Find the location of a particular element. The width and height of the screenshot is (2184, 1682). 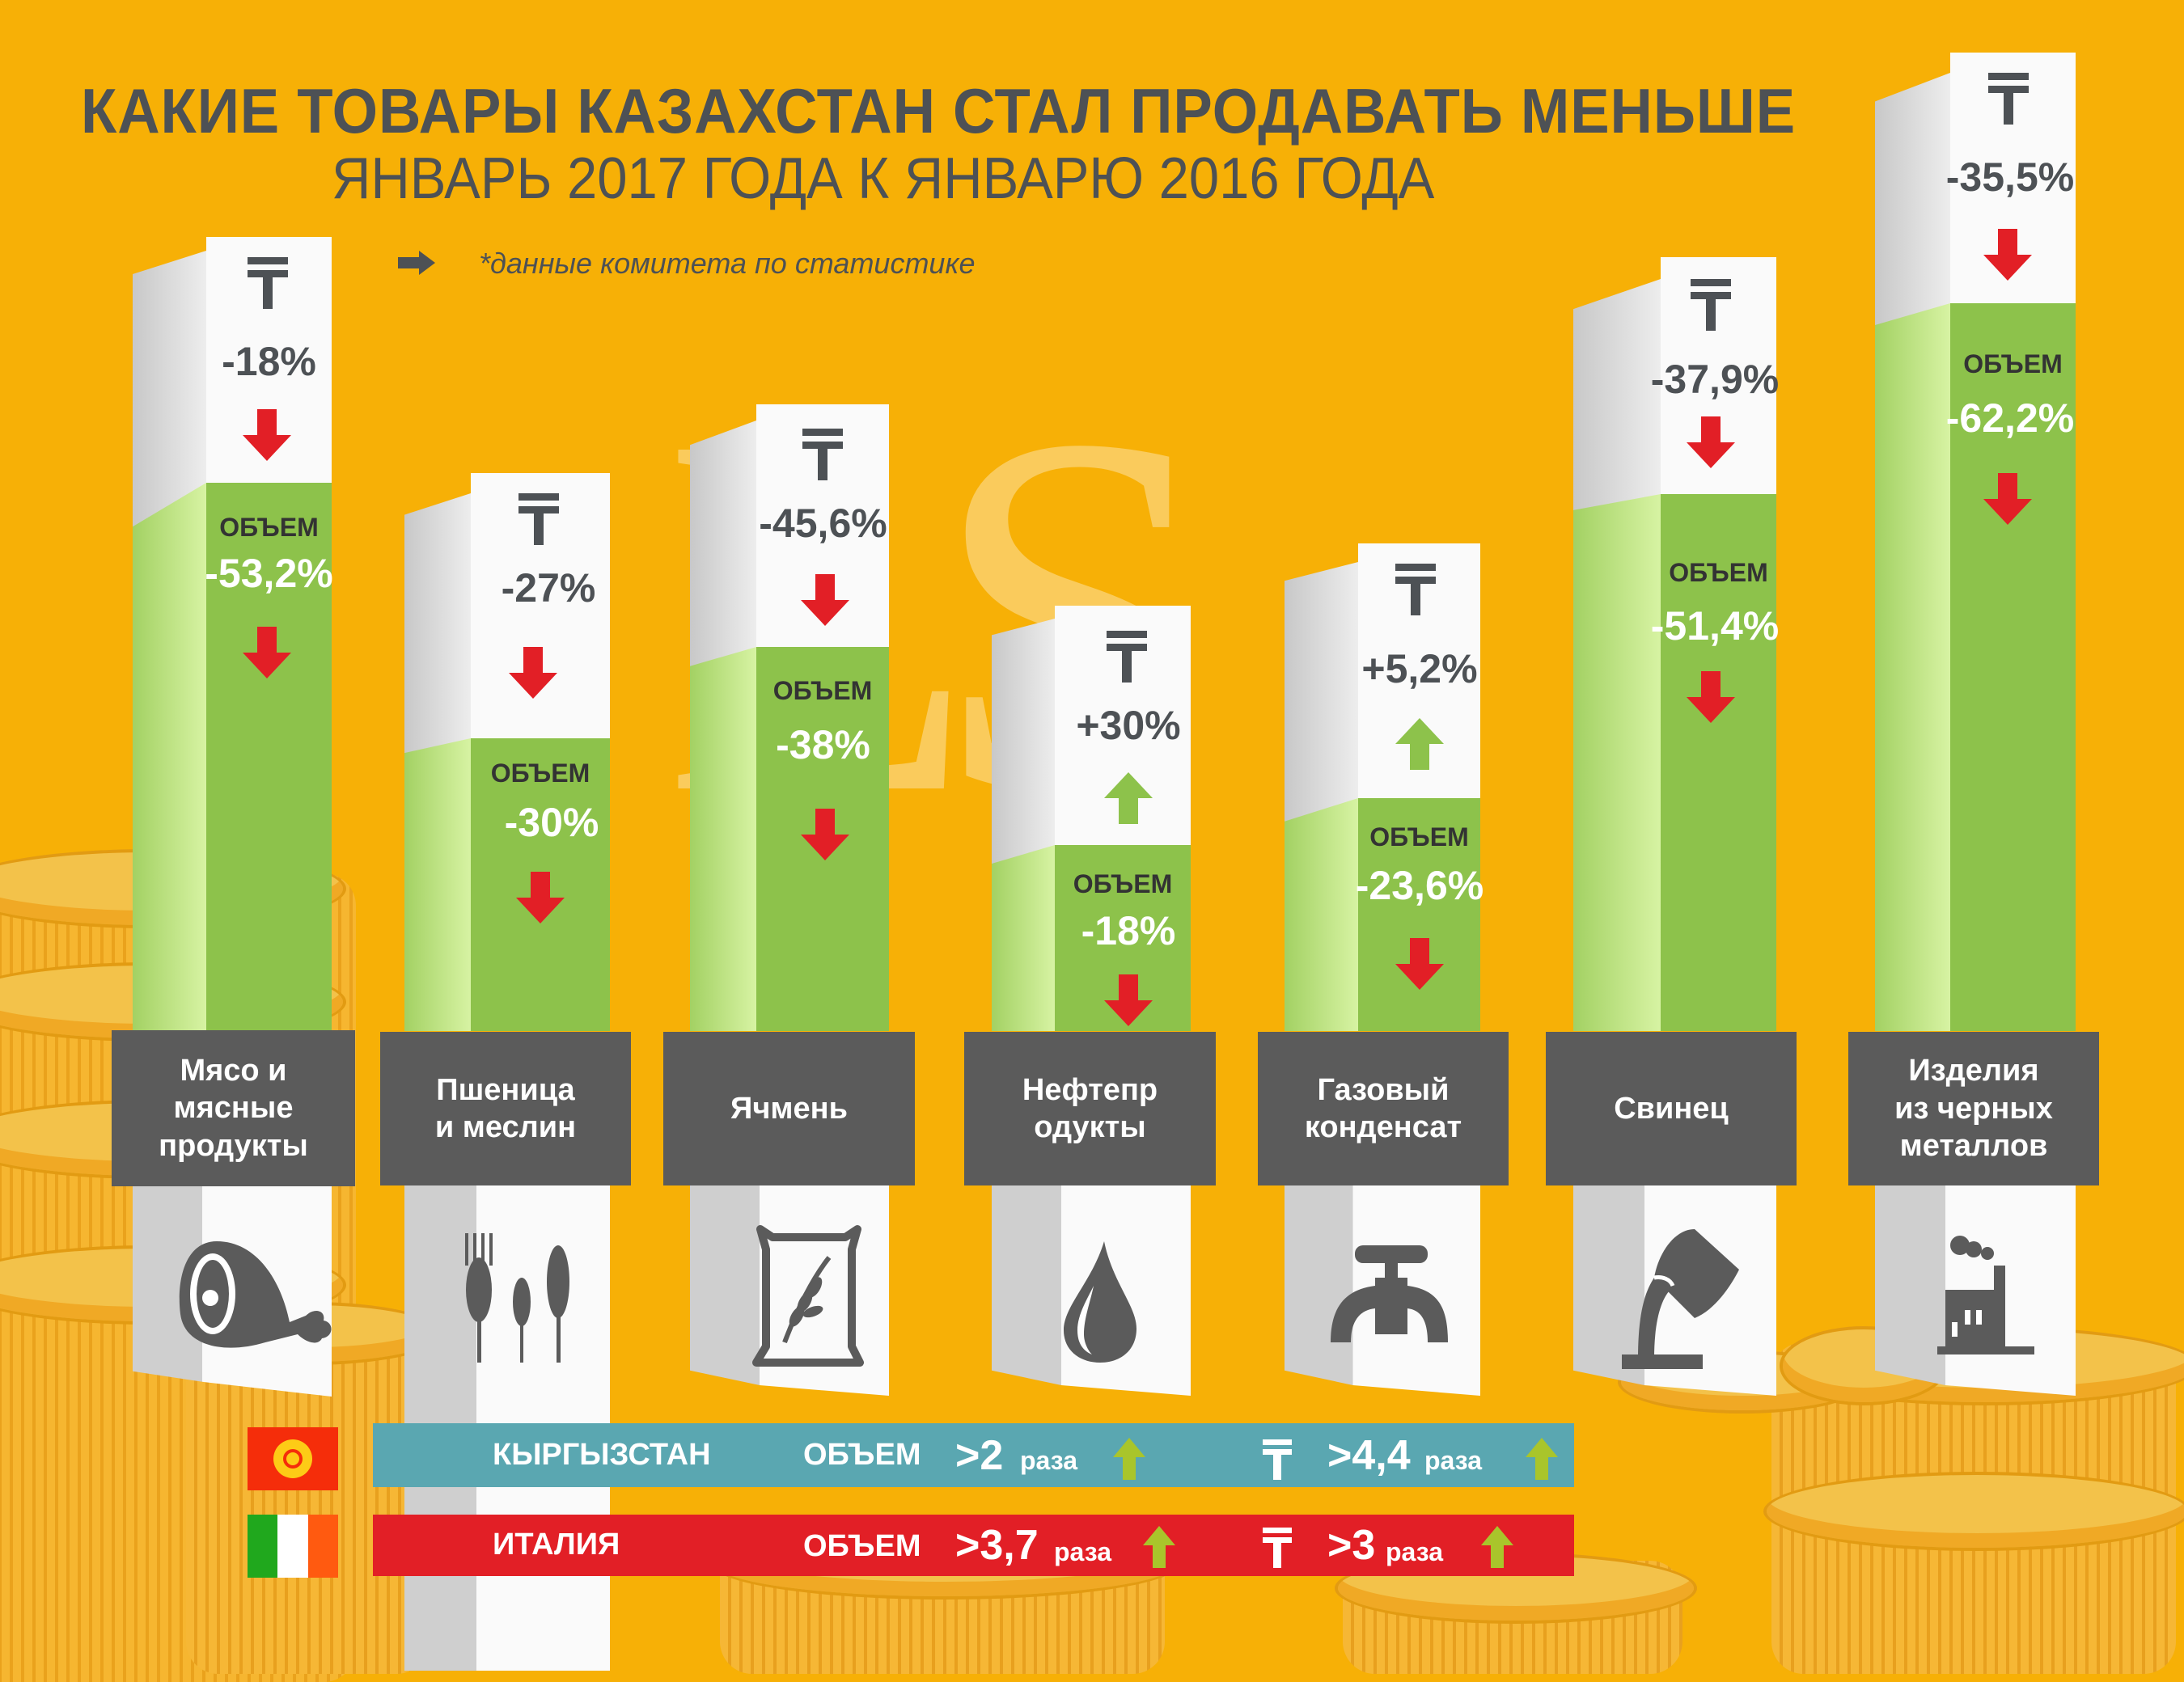

value-change: +5,2% is located at coordinates (1419, 669).